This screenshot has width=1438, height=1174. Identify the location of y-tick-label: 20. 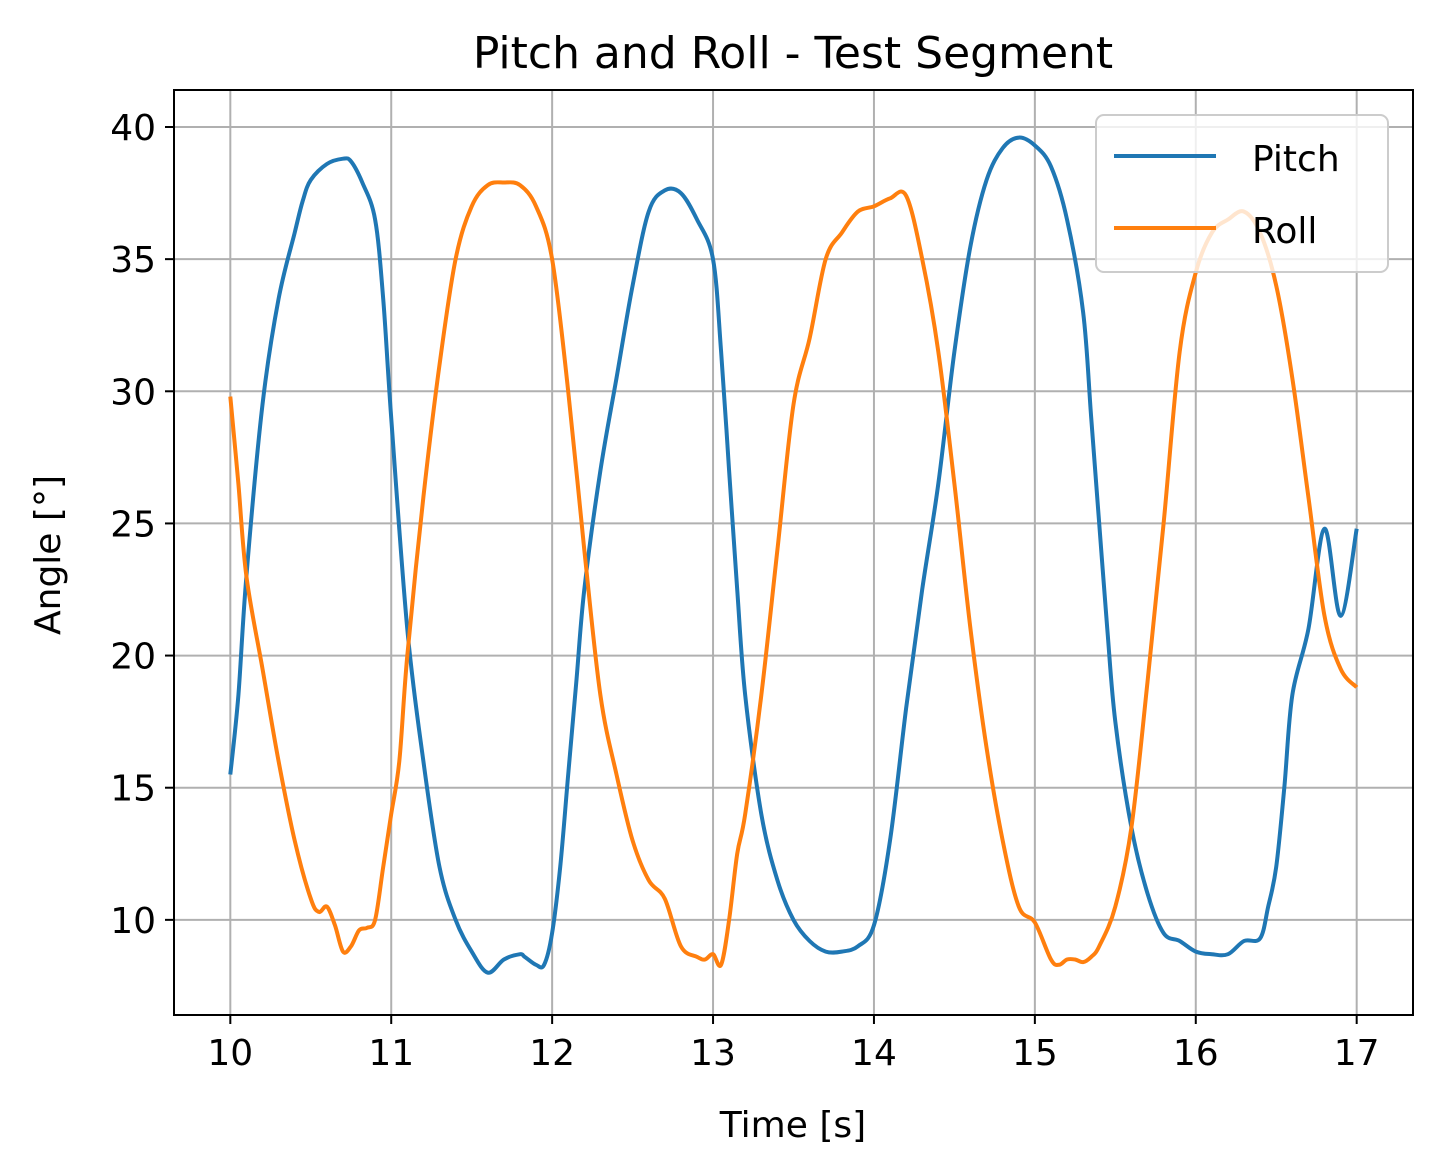
(133, 657).